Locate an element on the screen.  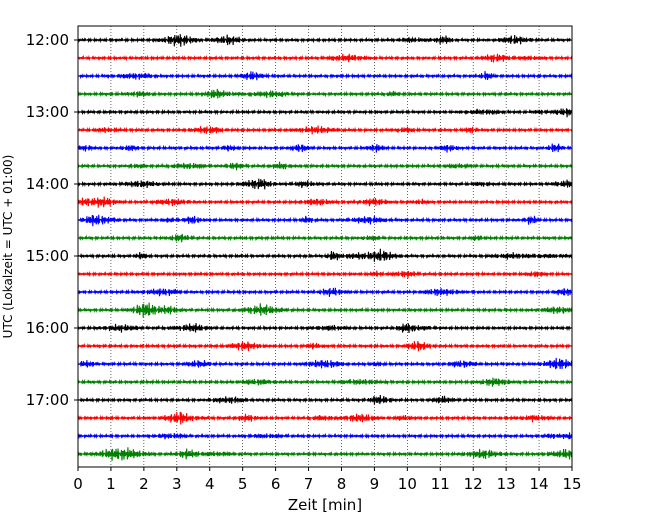
x-tick-label: 3 is located at coordinates (177, 484).